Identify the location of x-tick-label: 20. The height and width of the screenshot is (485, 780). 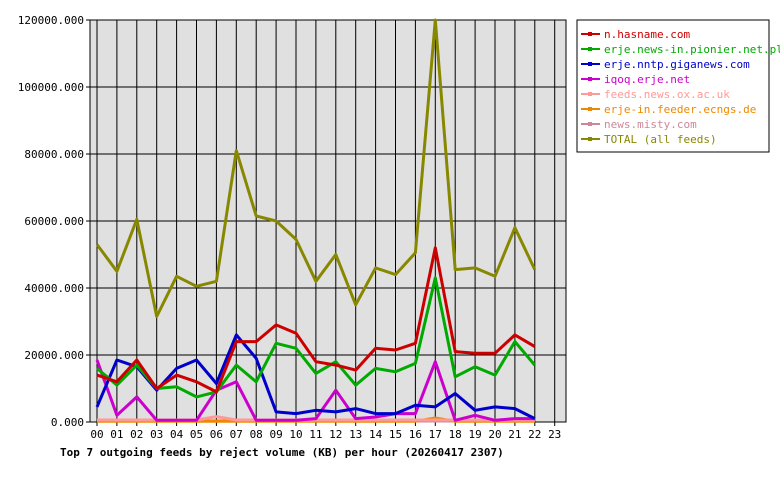
(494, 434).